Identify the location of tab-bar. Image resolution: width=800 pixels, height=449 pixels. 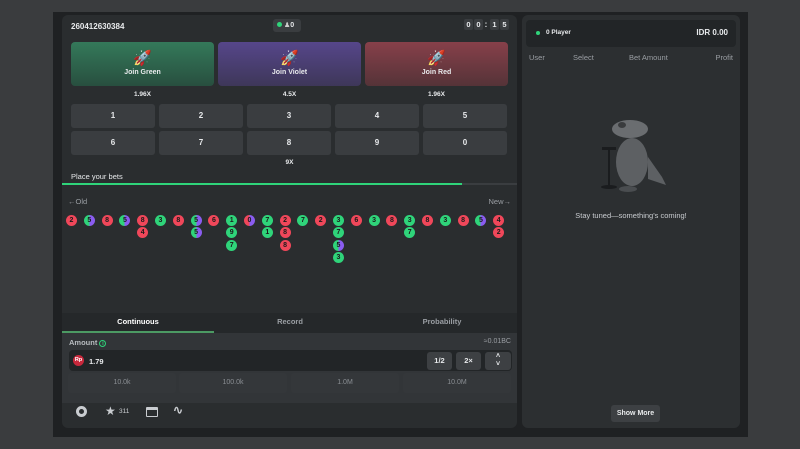
(289, 323).